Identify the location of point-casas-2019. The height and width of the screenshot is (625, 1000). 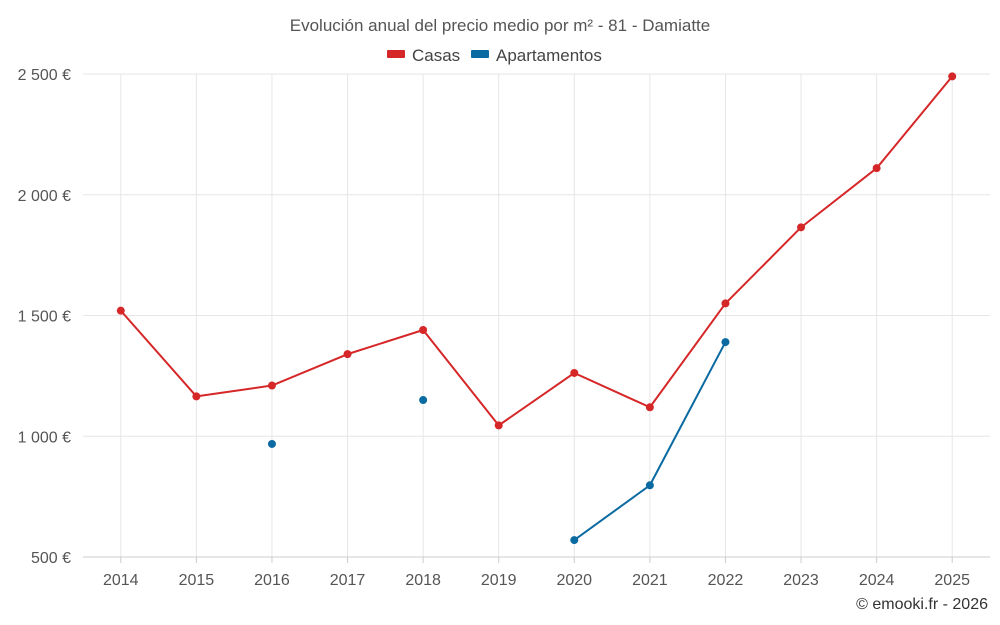
(498, 425).